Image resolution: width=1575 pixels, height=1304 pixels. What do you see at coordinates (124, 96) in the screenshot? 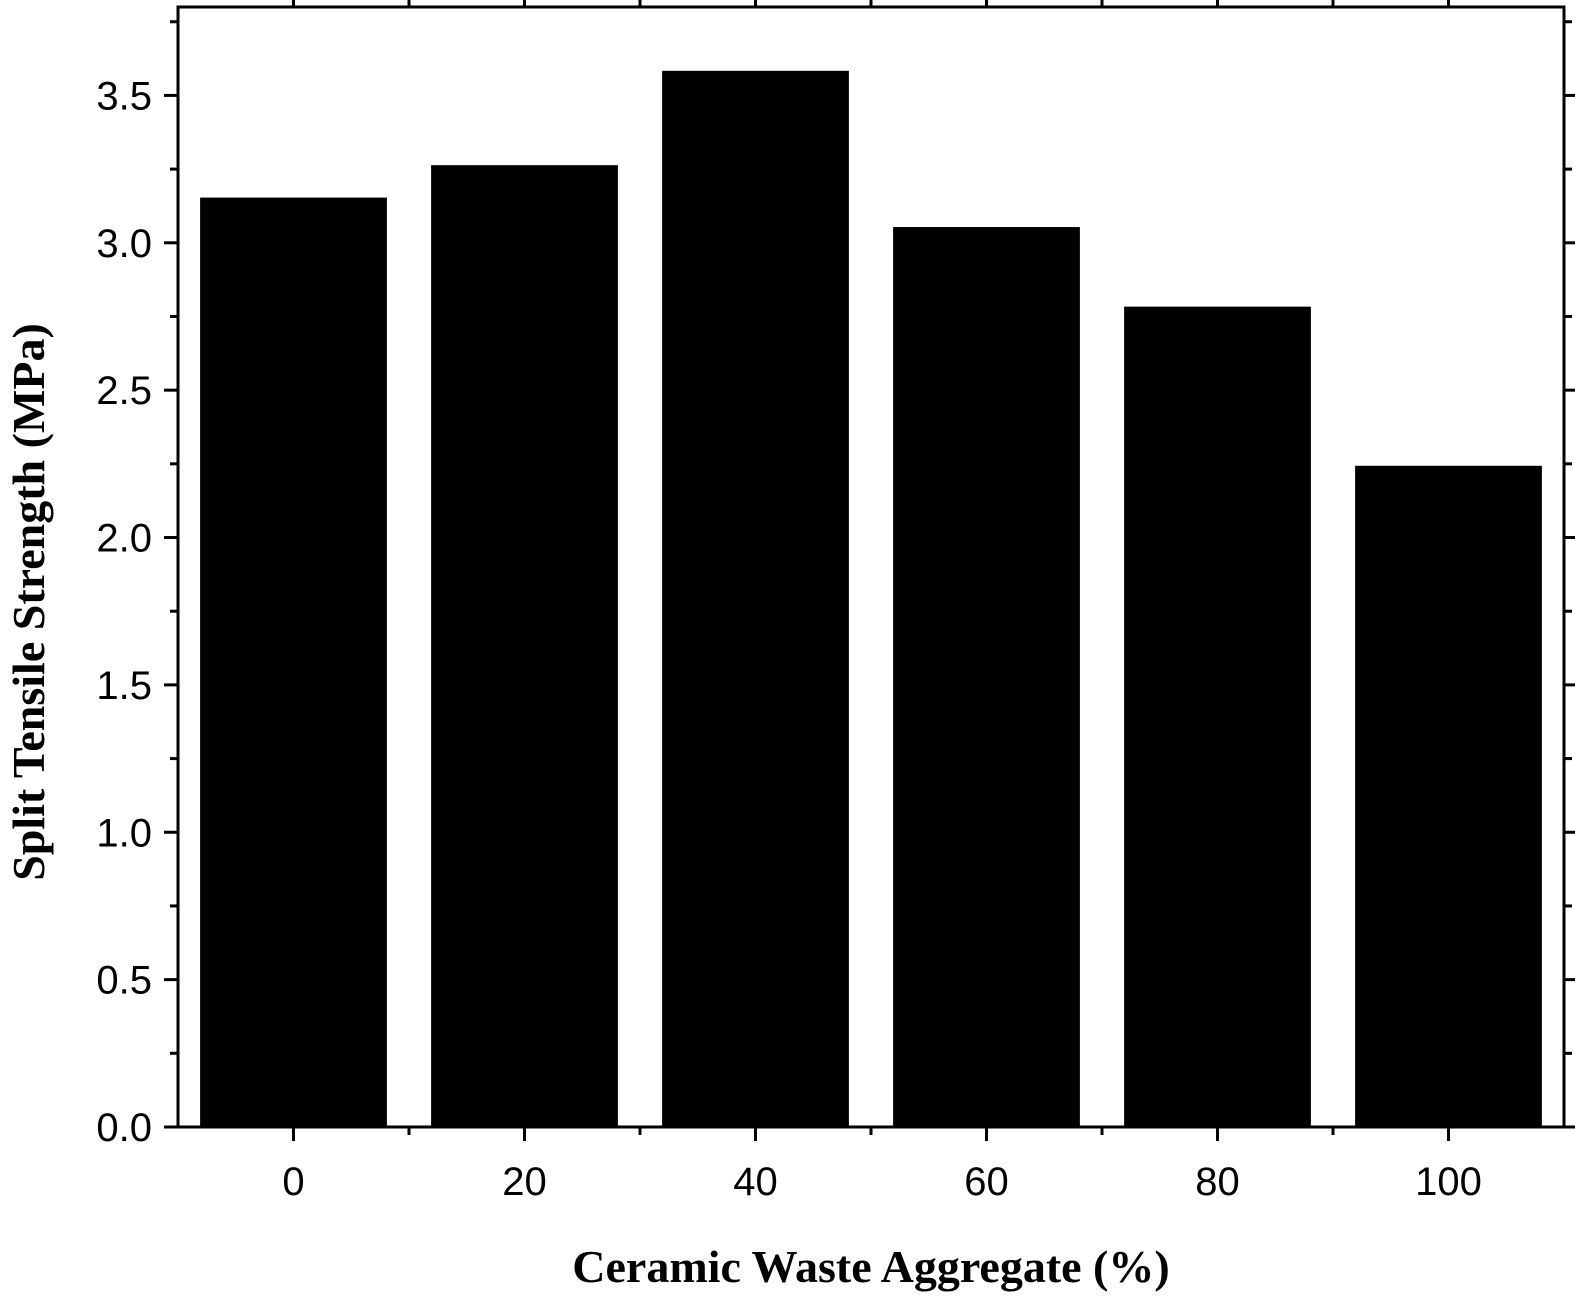
I see `y-tick-label-3.5: 3.5` at bounding box center [124, 96].